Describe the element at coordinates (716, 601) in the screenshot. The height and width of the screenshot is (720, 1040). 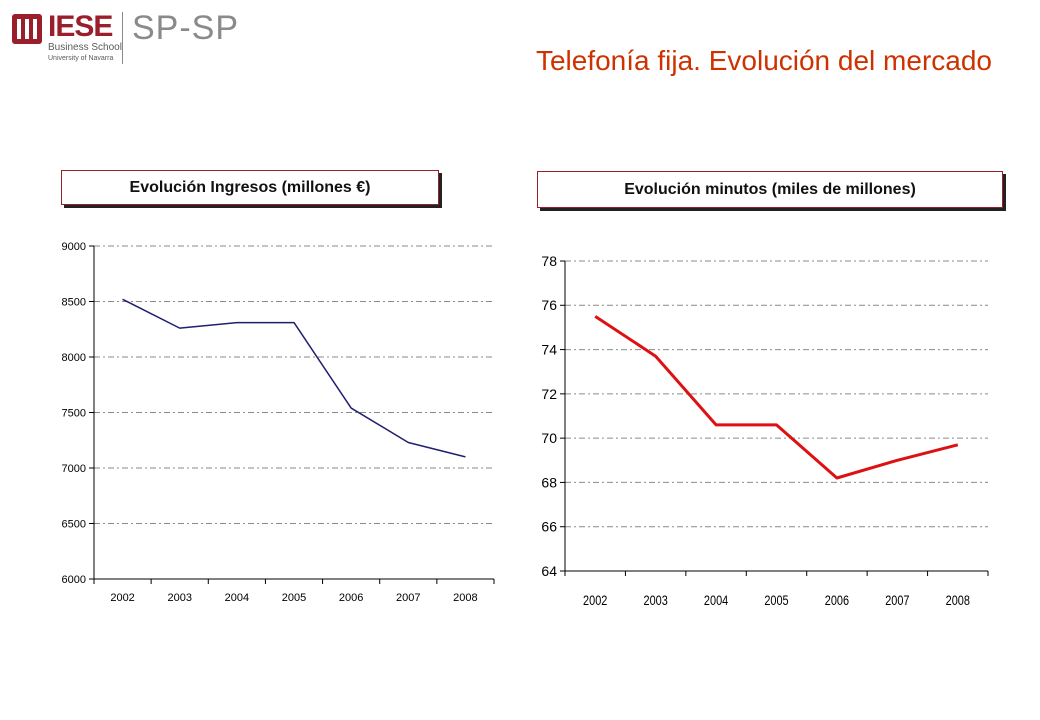
I see `chart2-x-tick-label: 2004` at that location.